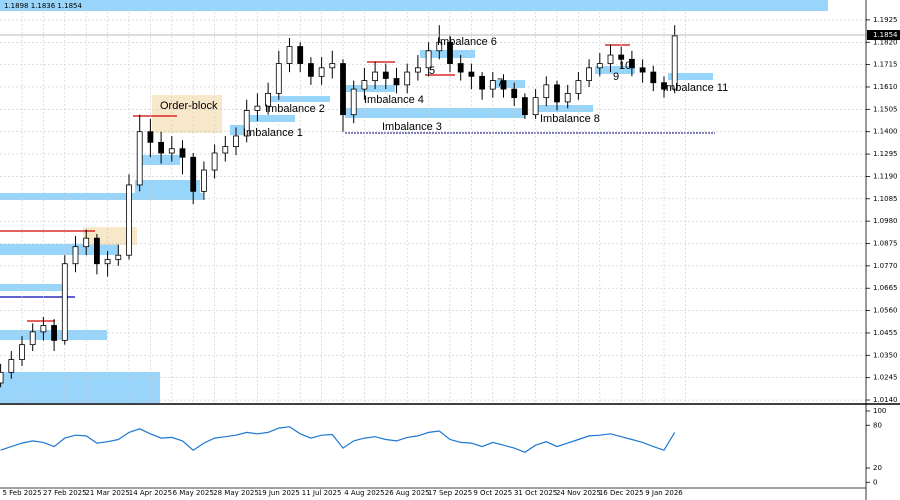  I want to click on y-tick-label: 0, so click(875, 482).